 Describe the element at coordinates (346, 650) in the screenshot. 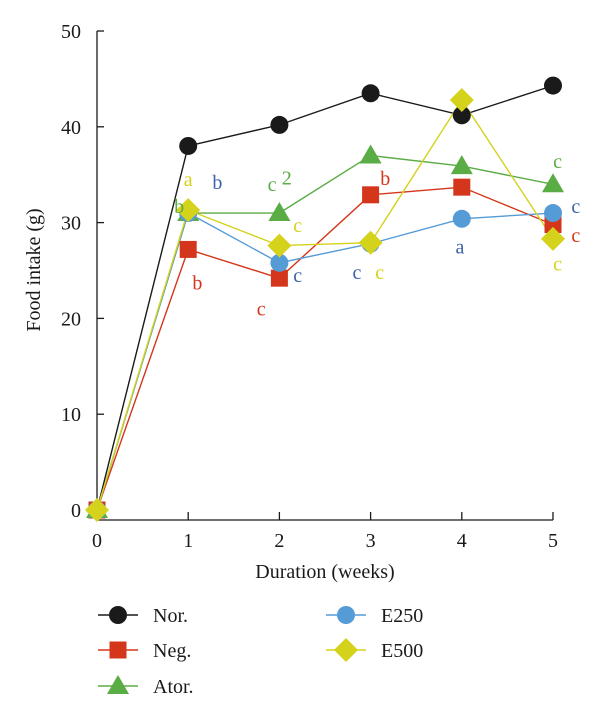

I see `legend-marker-e500` at that location.